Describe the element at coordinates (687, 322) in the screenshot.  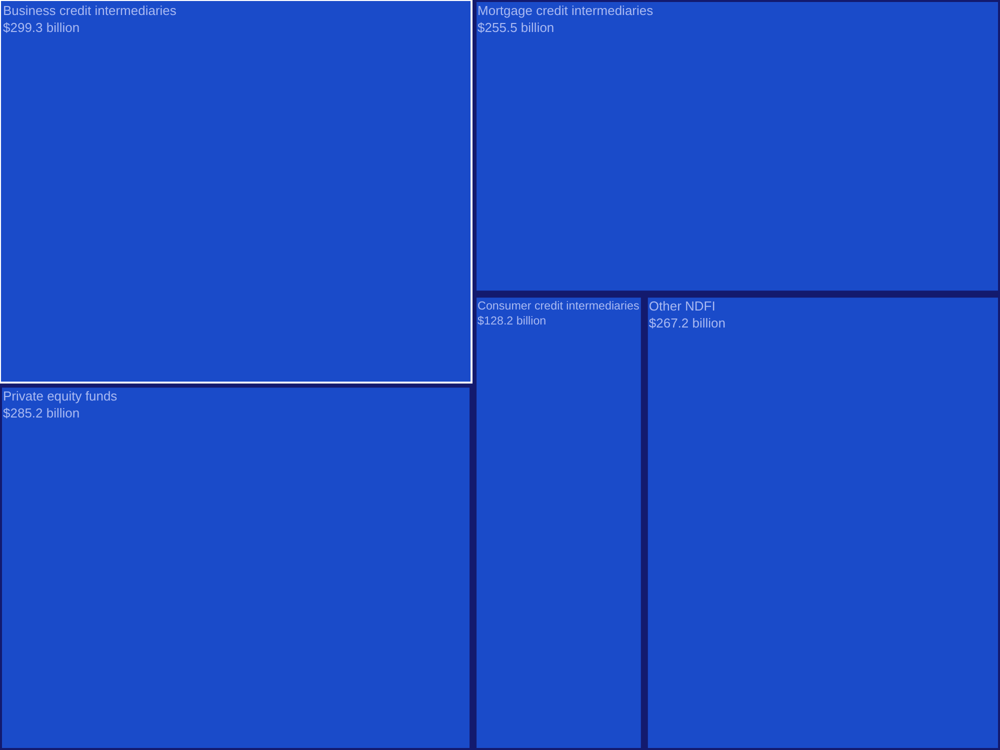
I see `data-label: $267.2 billion` at that location.